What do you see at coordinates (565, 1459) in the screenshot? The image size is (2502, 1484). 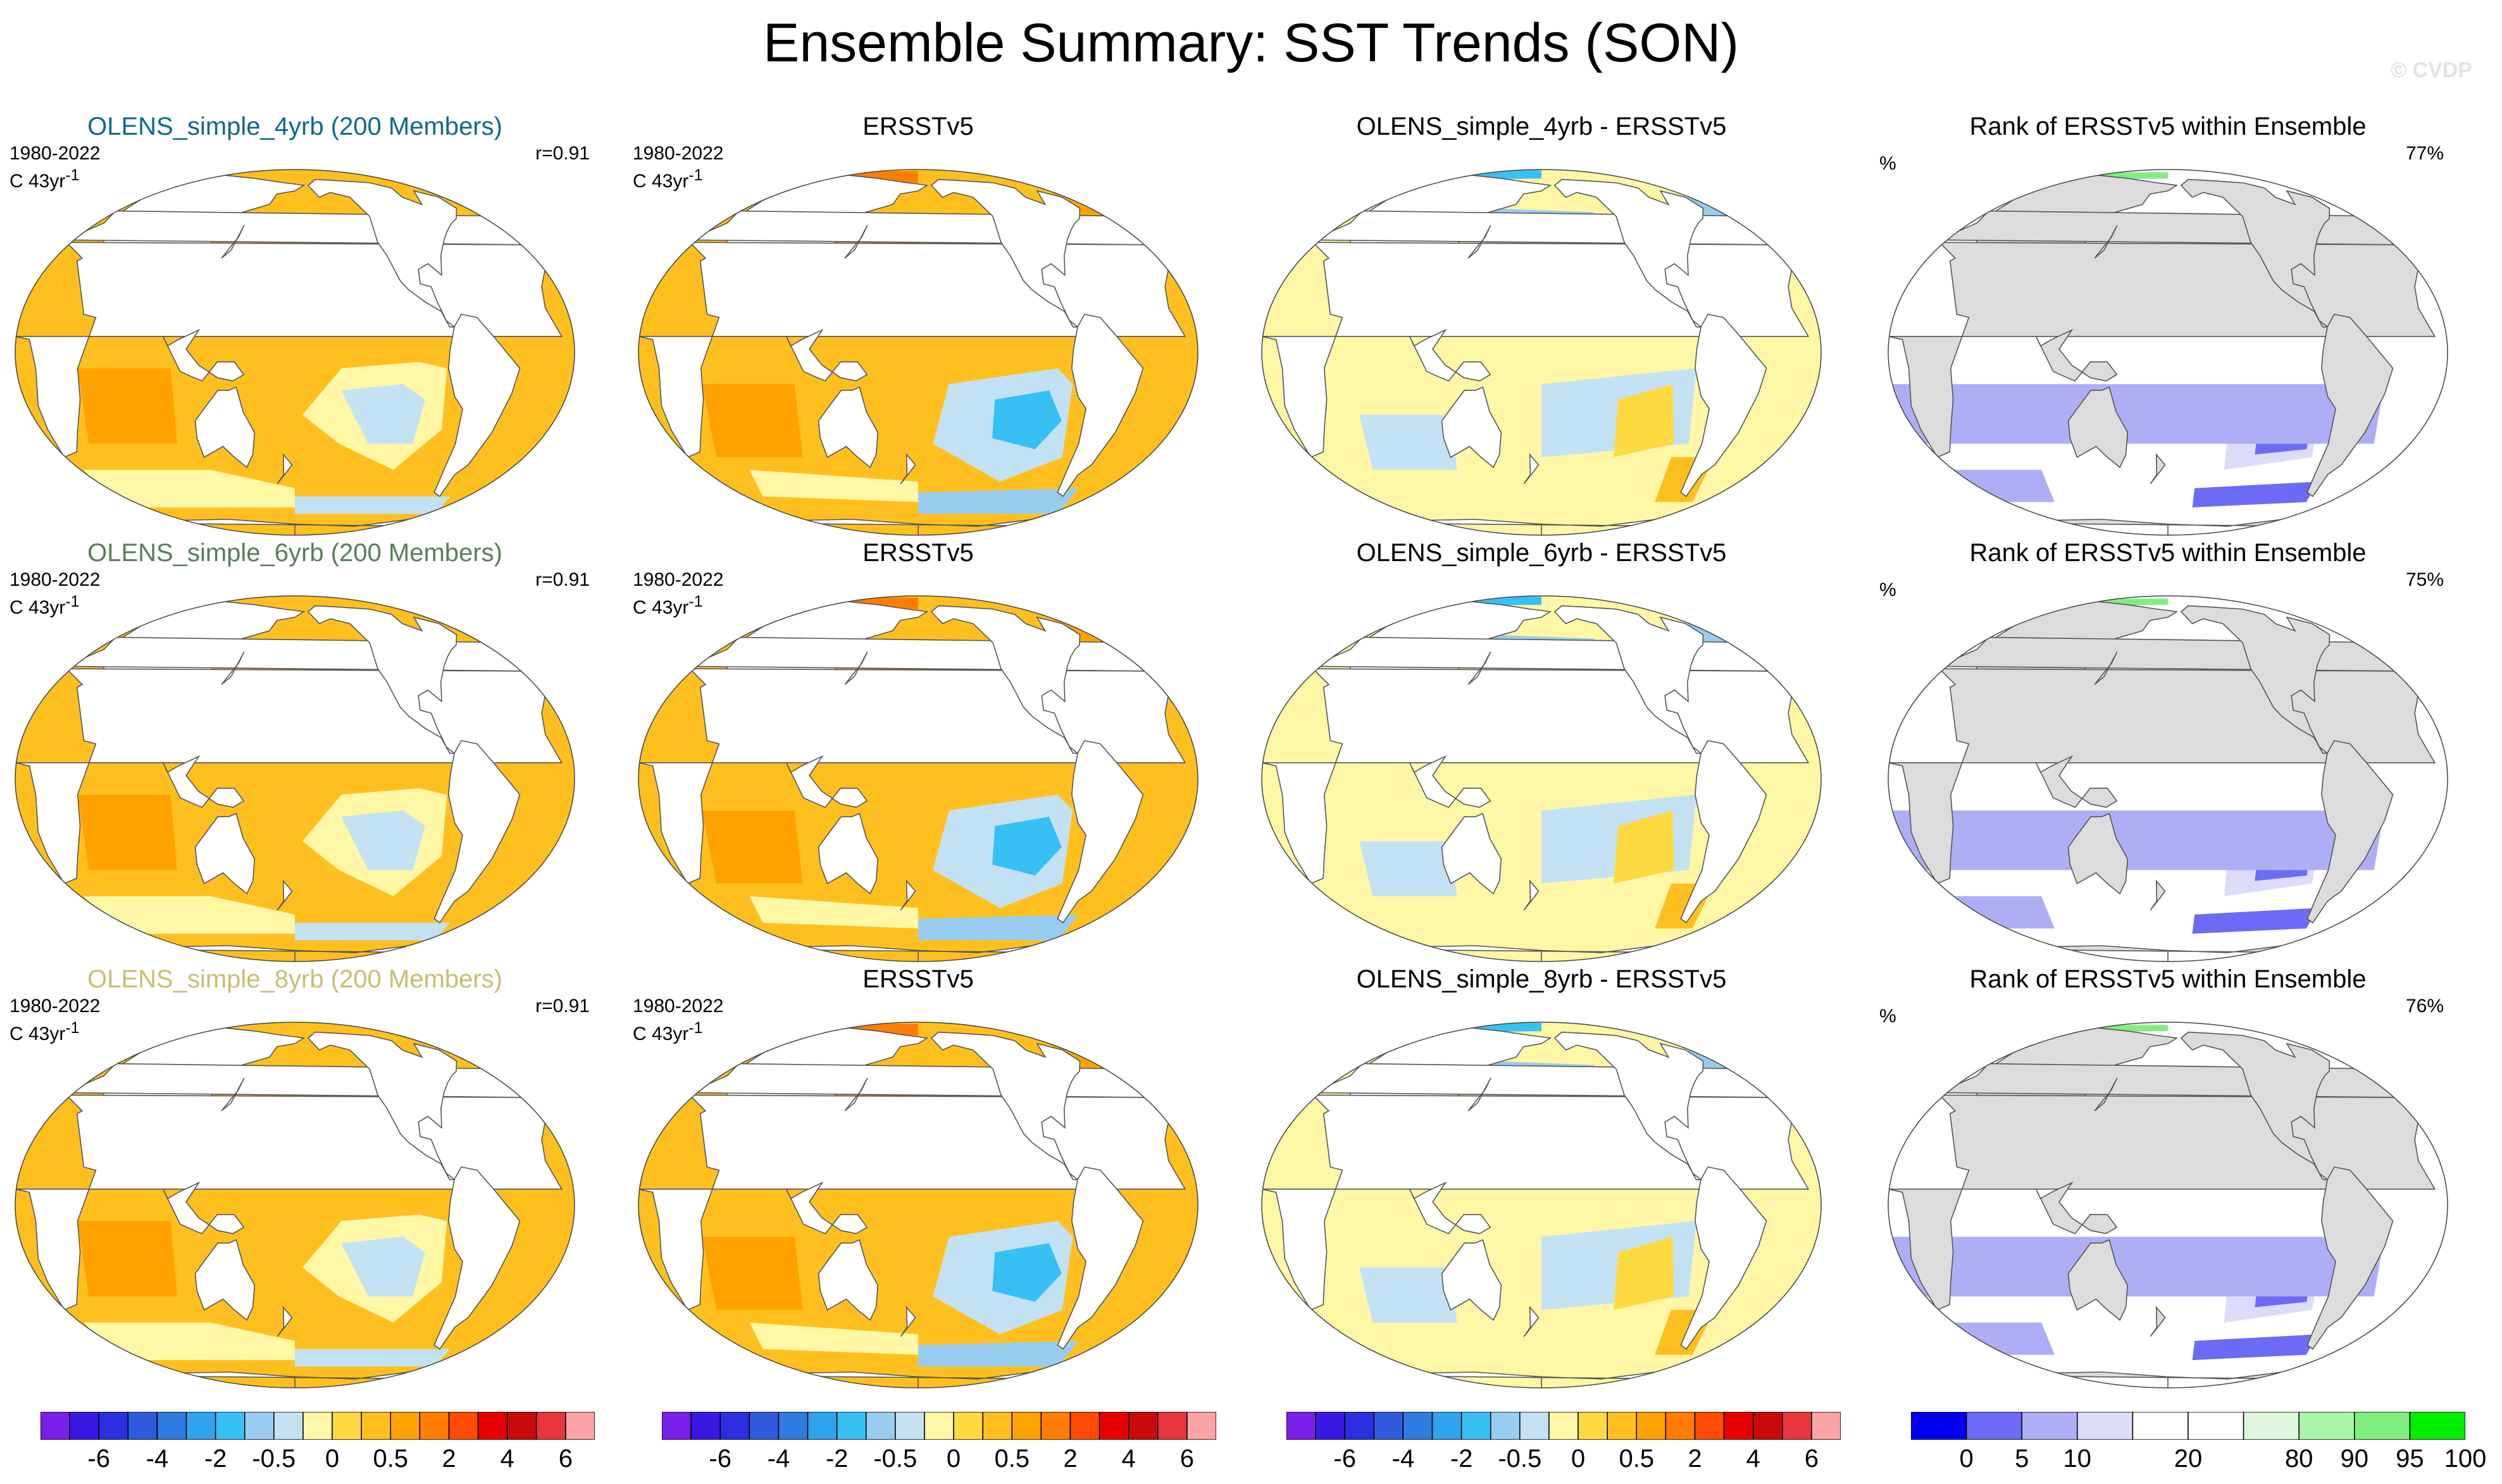 I see `colorbar-tick-label: 6` at bounding box center [565, 1459].